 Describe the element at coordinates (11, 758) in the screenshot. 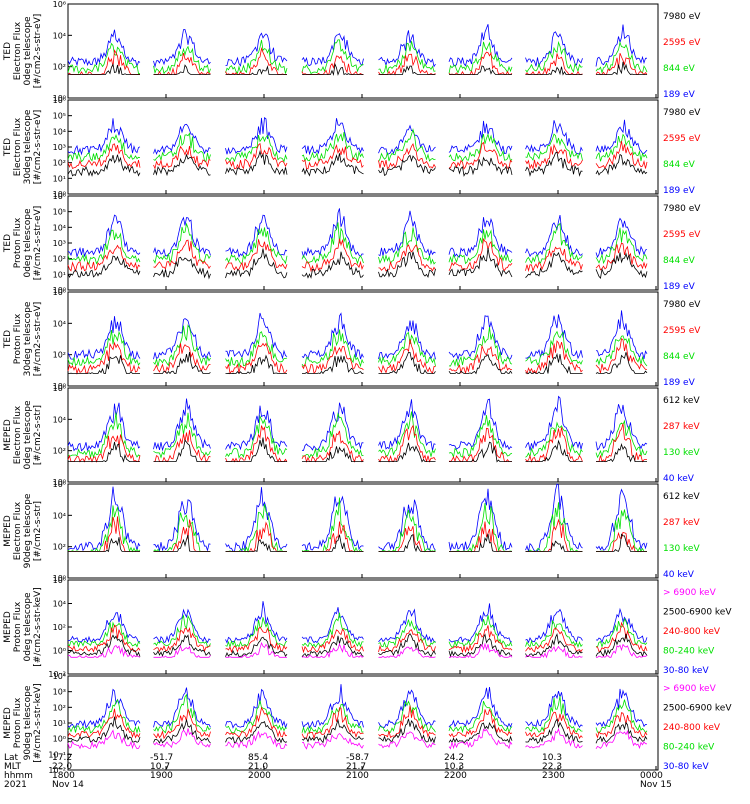

I see `x-row-label: Lat` at that location.